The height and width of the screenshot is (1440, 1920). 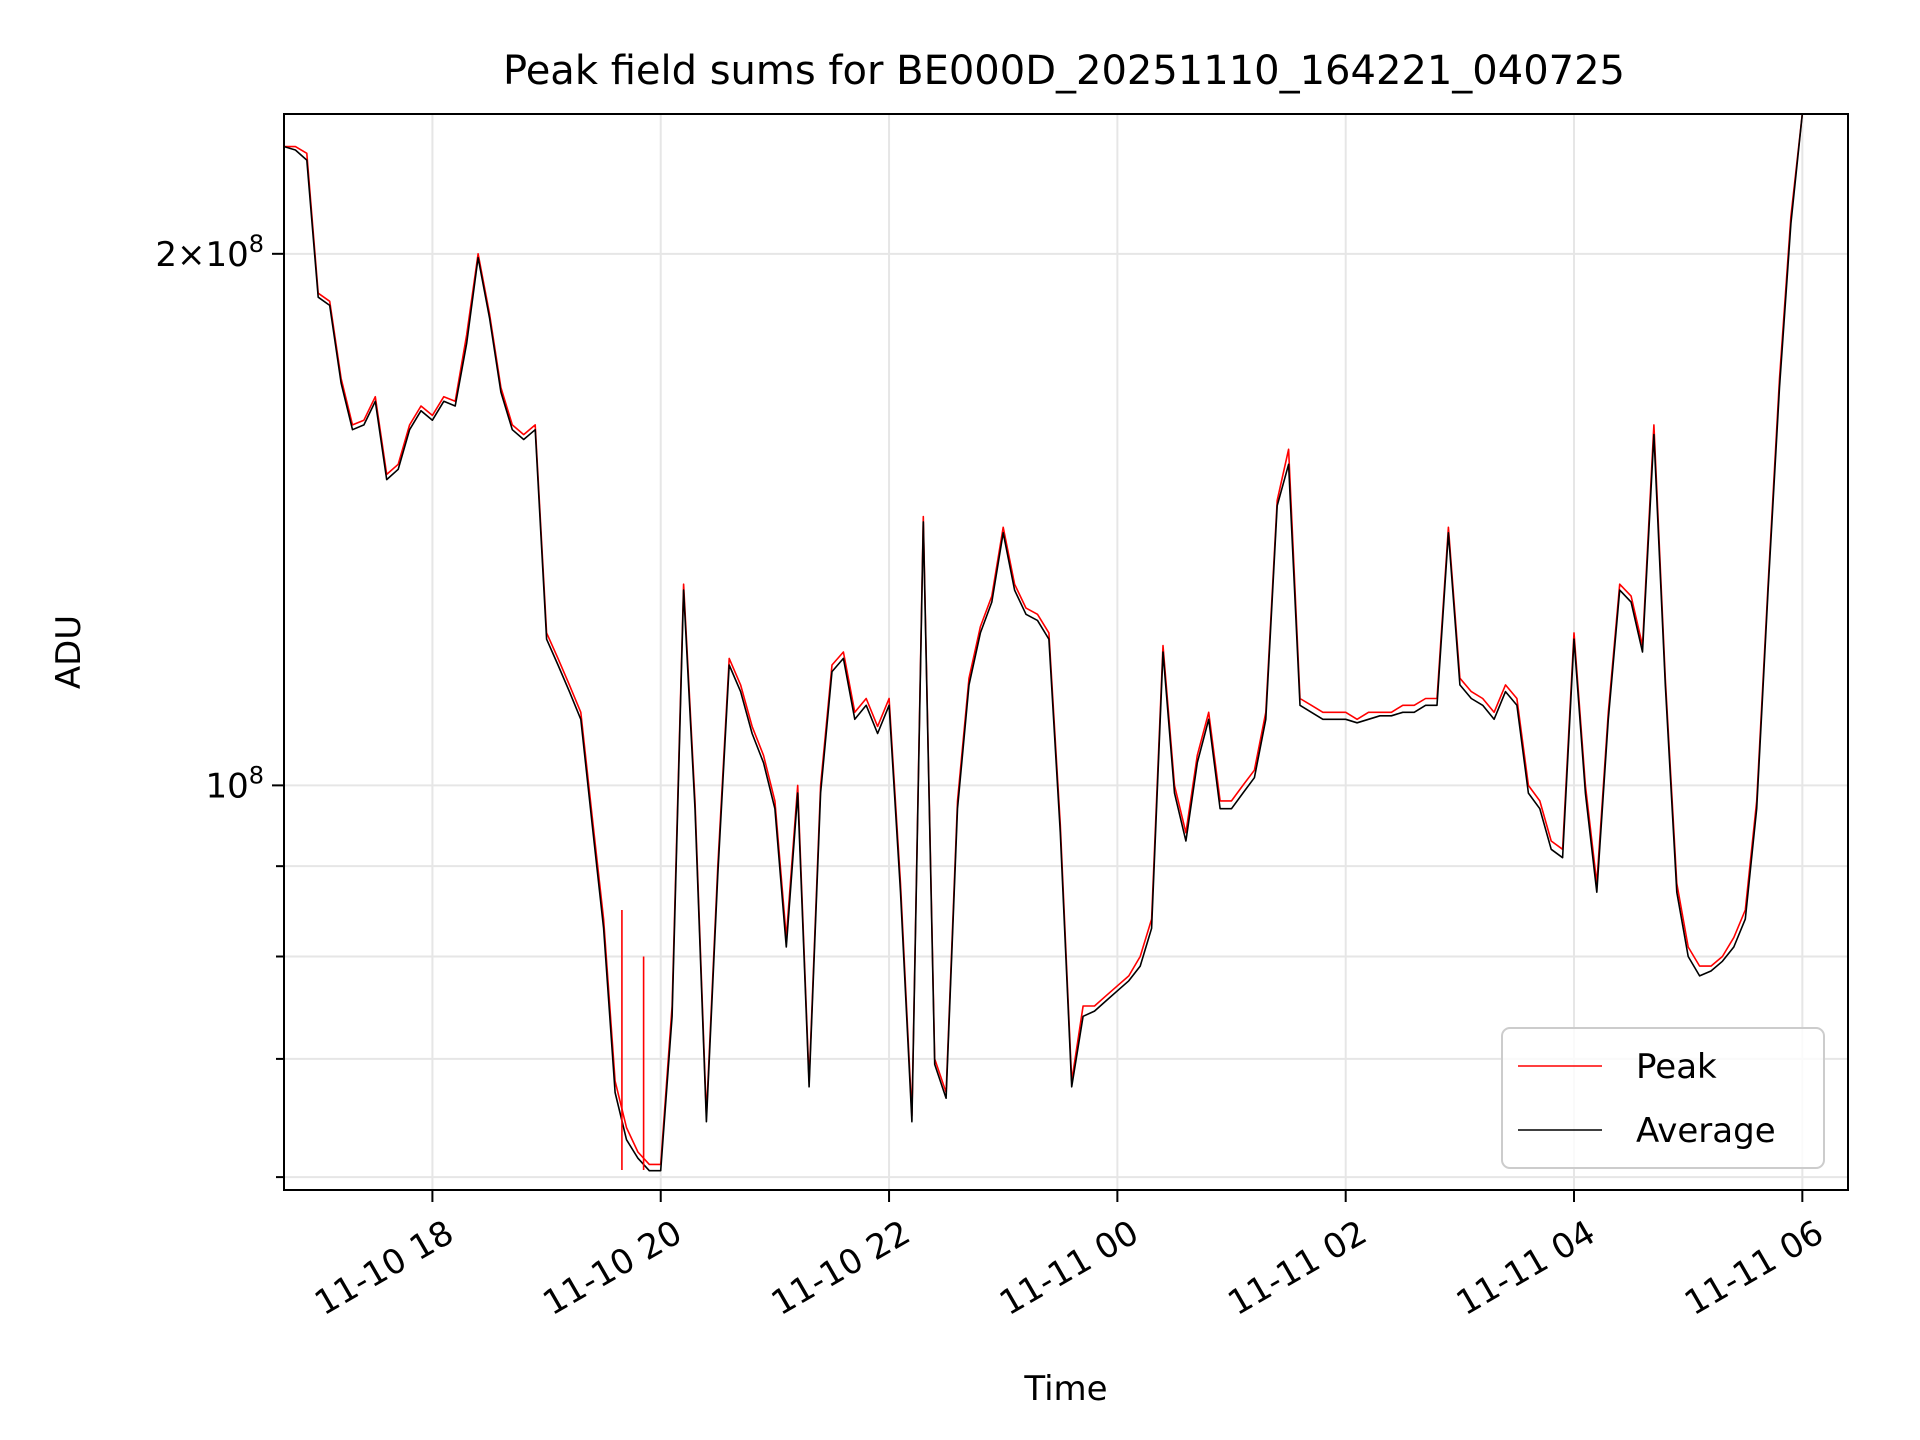 I want to click on y-axis-ticks: 108 2×108, so click(x=219, y=704).